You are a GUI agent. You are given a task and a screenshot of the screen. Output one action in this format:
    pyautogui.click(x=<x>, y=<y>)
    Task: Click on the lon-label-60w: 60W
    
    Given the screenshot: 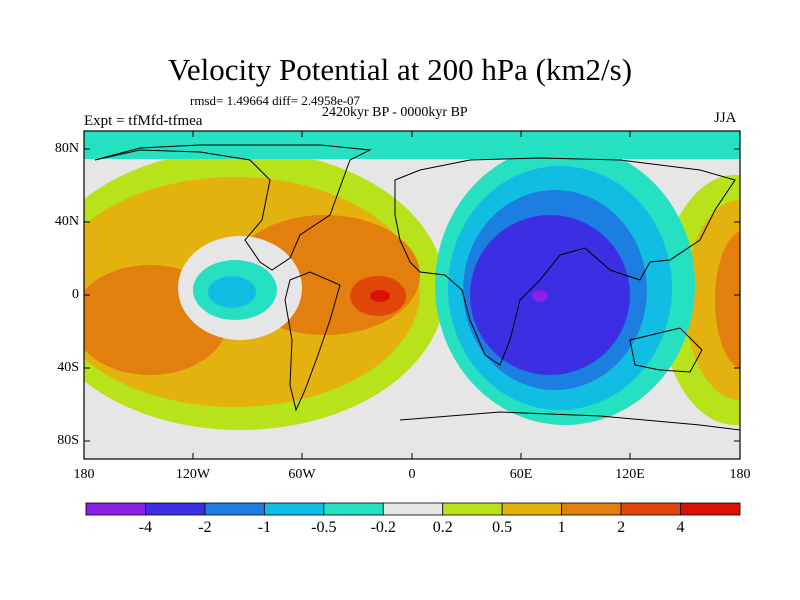 What is the action you would take?
    pyautogui.click(x=302, y=474)
    